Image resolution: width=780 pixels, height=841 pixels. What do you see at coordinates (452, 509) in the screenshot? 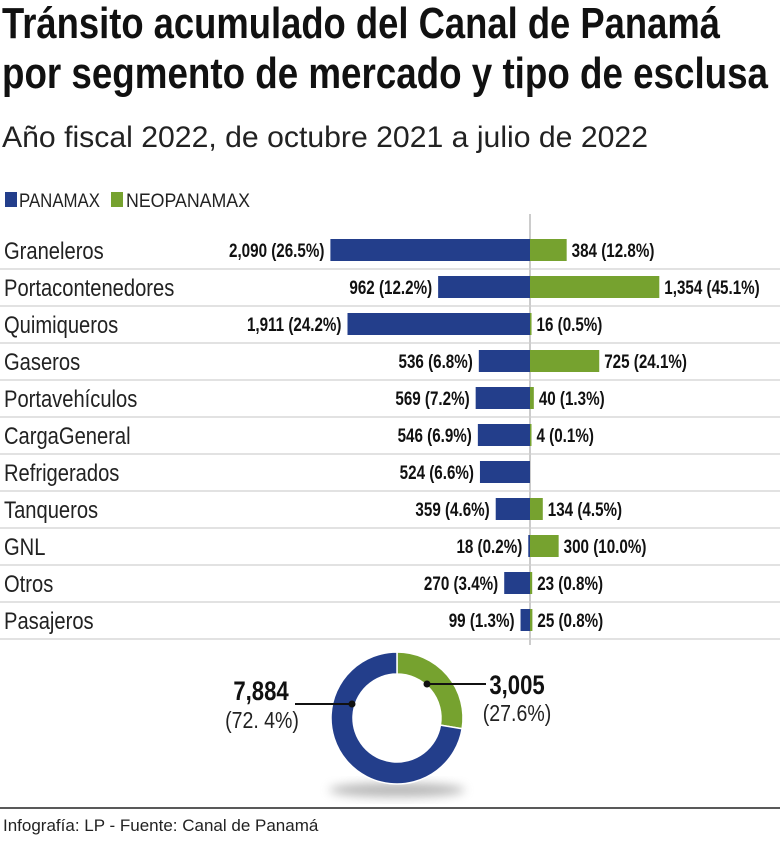
I see `value-label-panamax: 359 (4.6%)` at bounding box center [452, 509].